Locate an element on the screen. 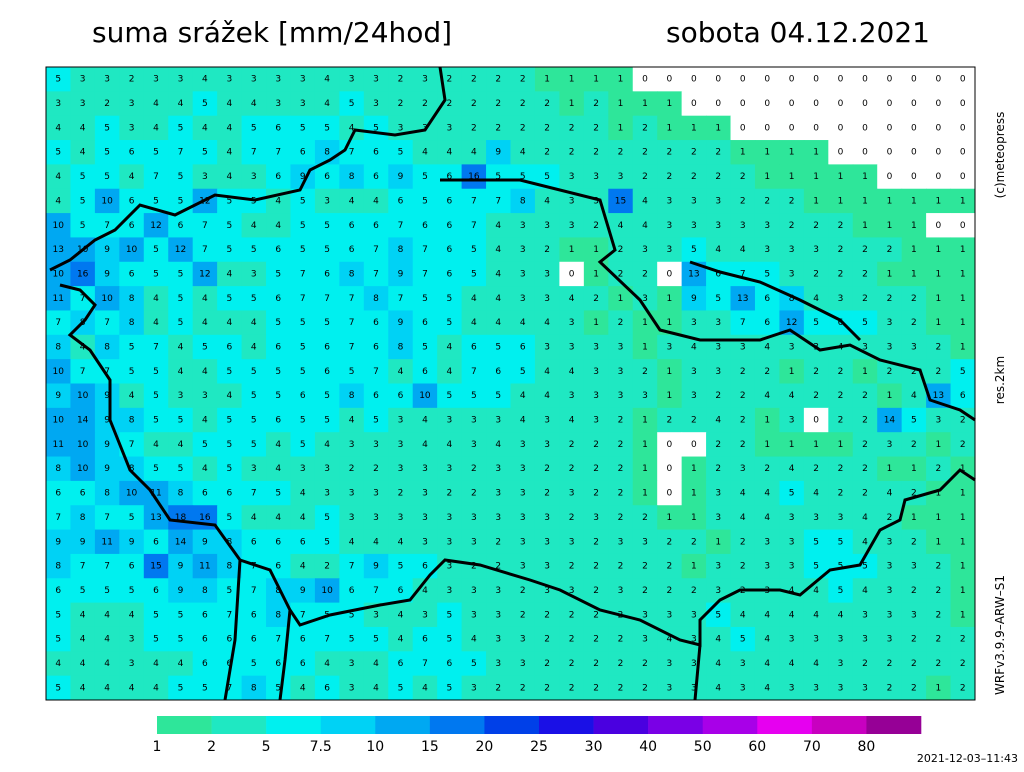 The height and width of the screenshot is (772, 1024). precip-value: 7 is located at coordinates (376, 372).